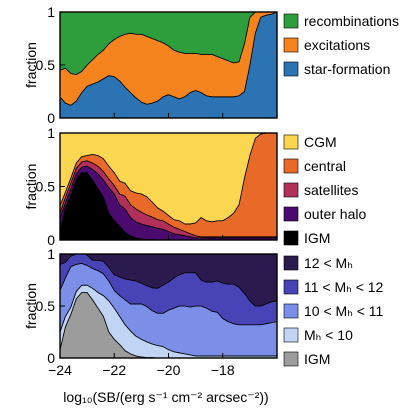 Image resolution: width=408 pixels, height=419 pixels. Describe the element at coordinates (344, 311) in the screenshot. I see `legend-label: 10 < Mₕ < 11` at that location.